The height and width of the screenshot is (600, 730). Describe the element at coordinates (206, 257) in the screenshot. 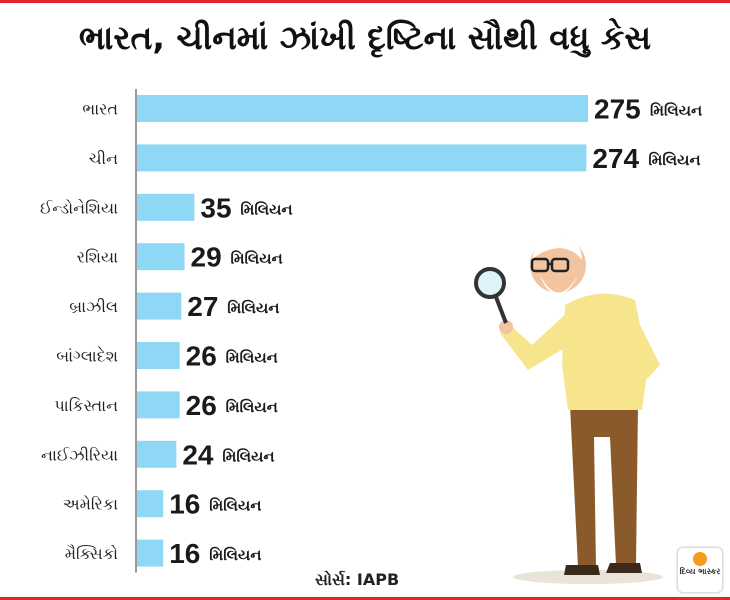

I see `value-label: 29` at that location.